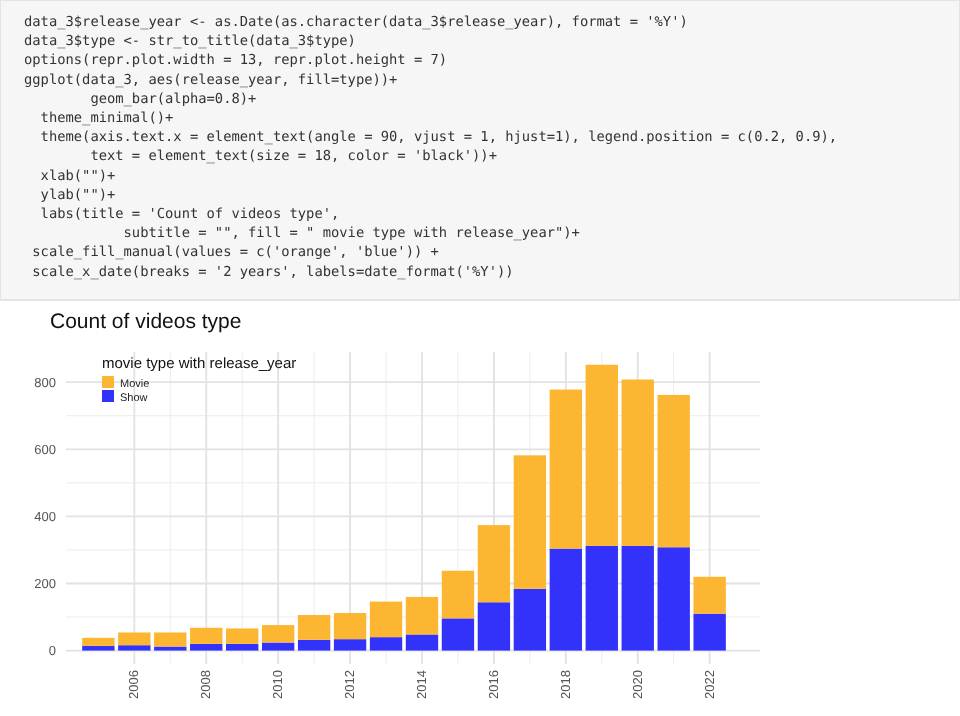 This screenshot has height=716, width=960. What do you see at coordinates (146, 322) in the screenshot?
I see `chart-title: Count of videos type` at bounding box center [146, 322].